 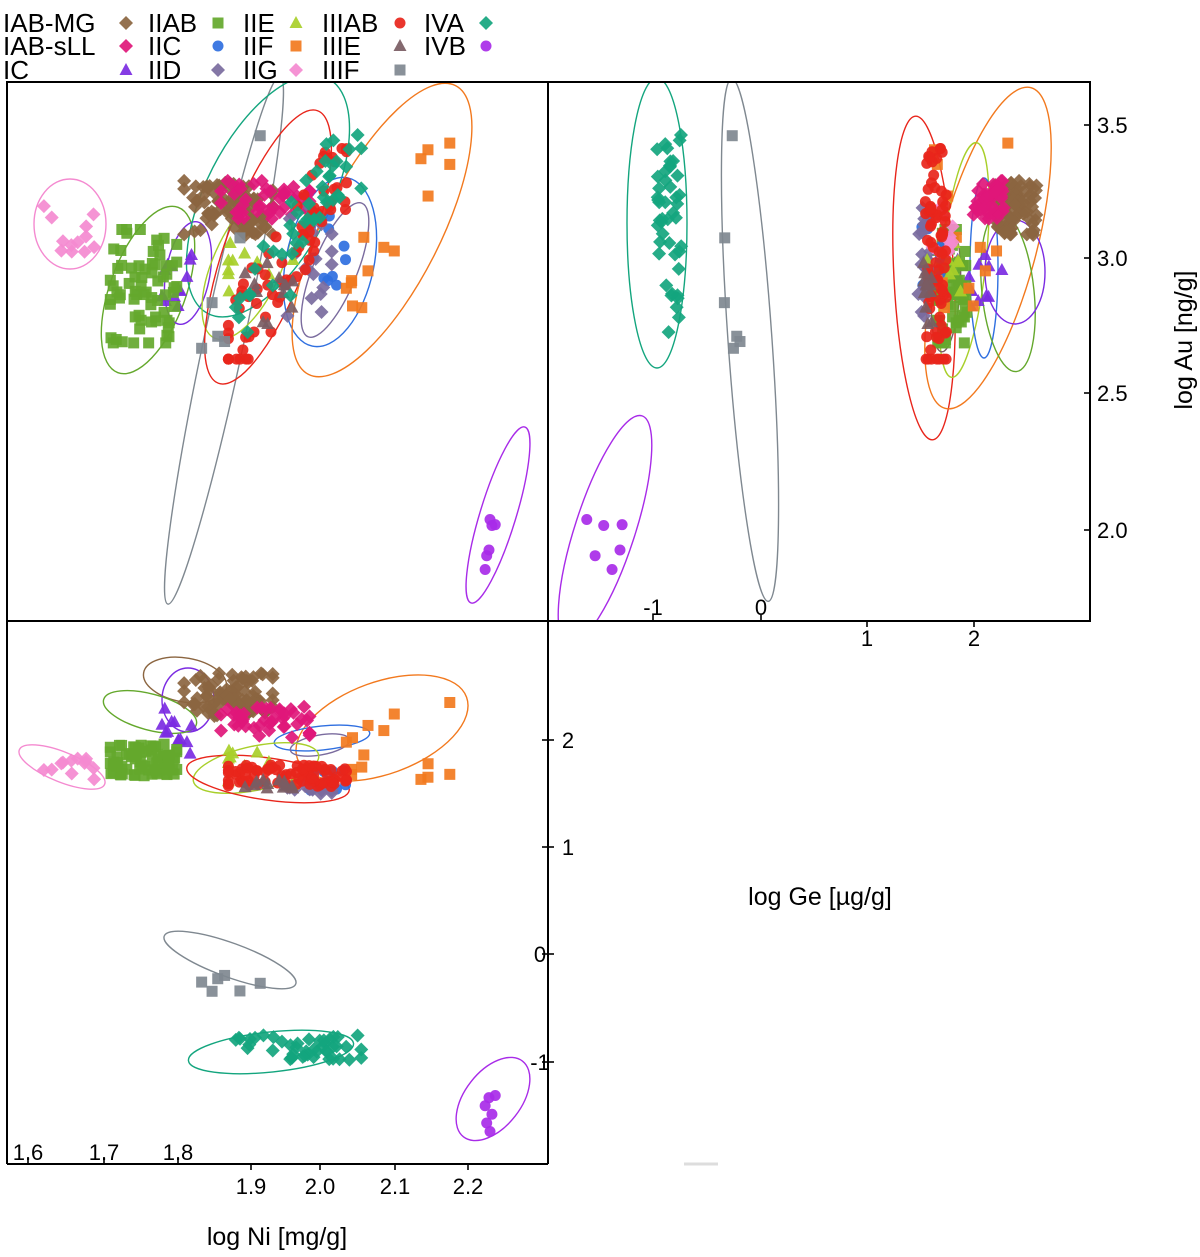 I want to click on point-ni-au-iiif, so click(x=240, y=238).